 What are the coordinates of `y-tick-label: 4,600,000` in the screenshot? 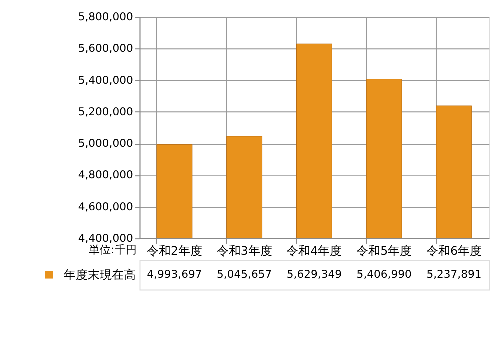 It's located at (106, 207).